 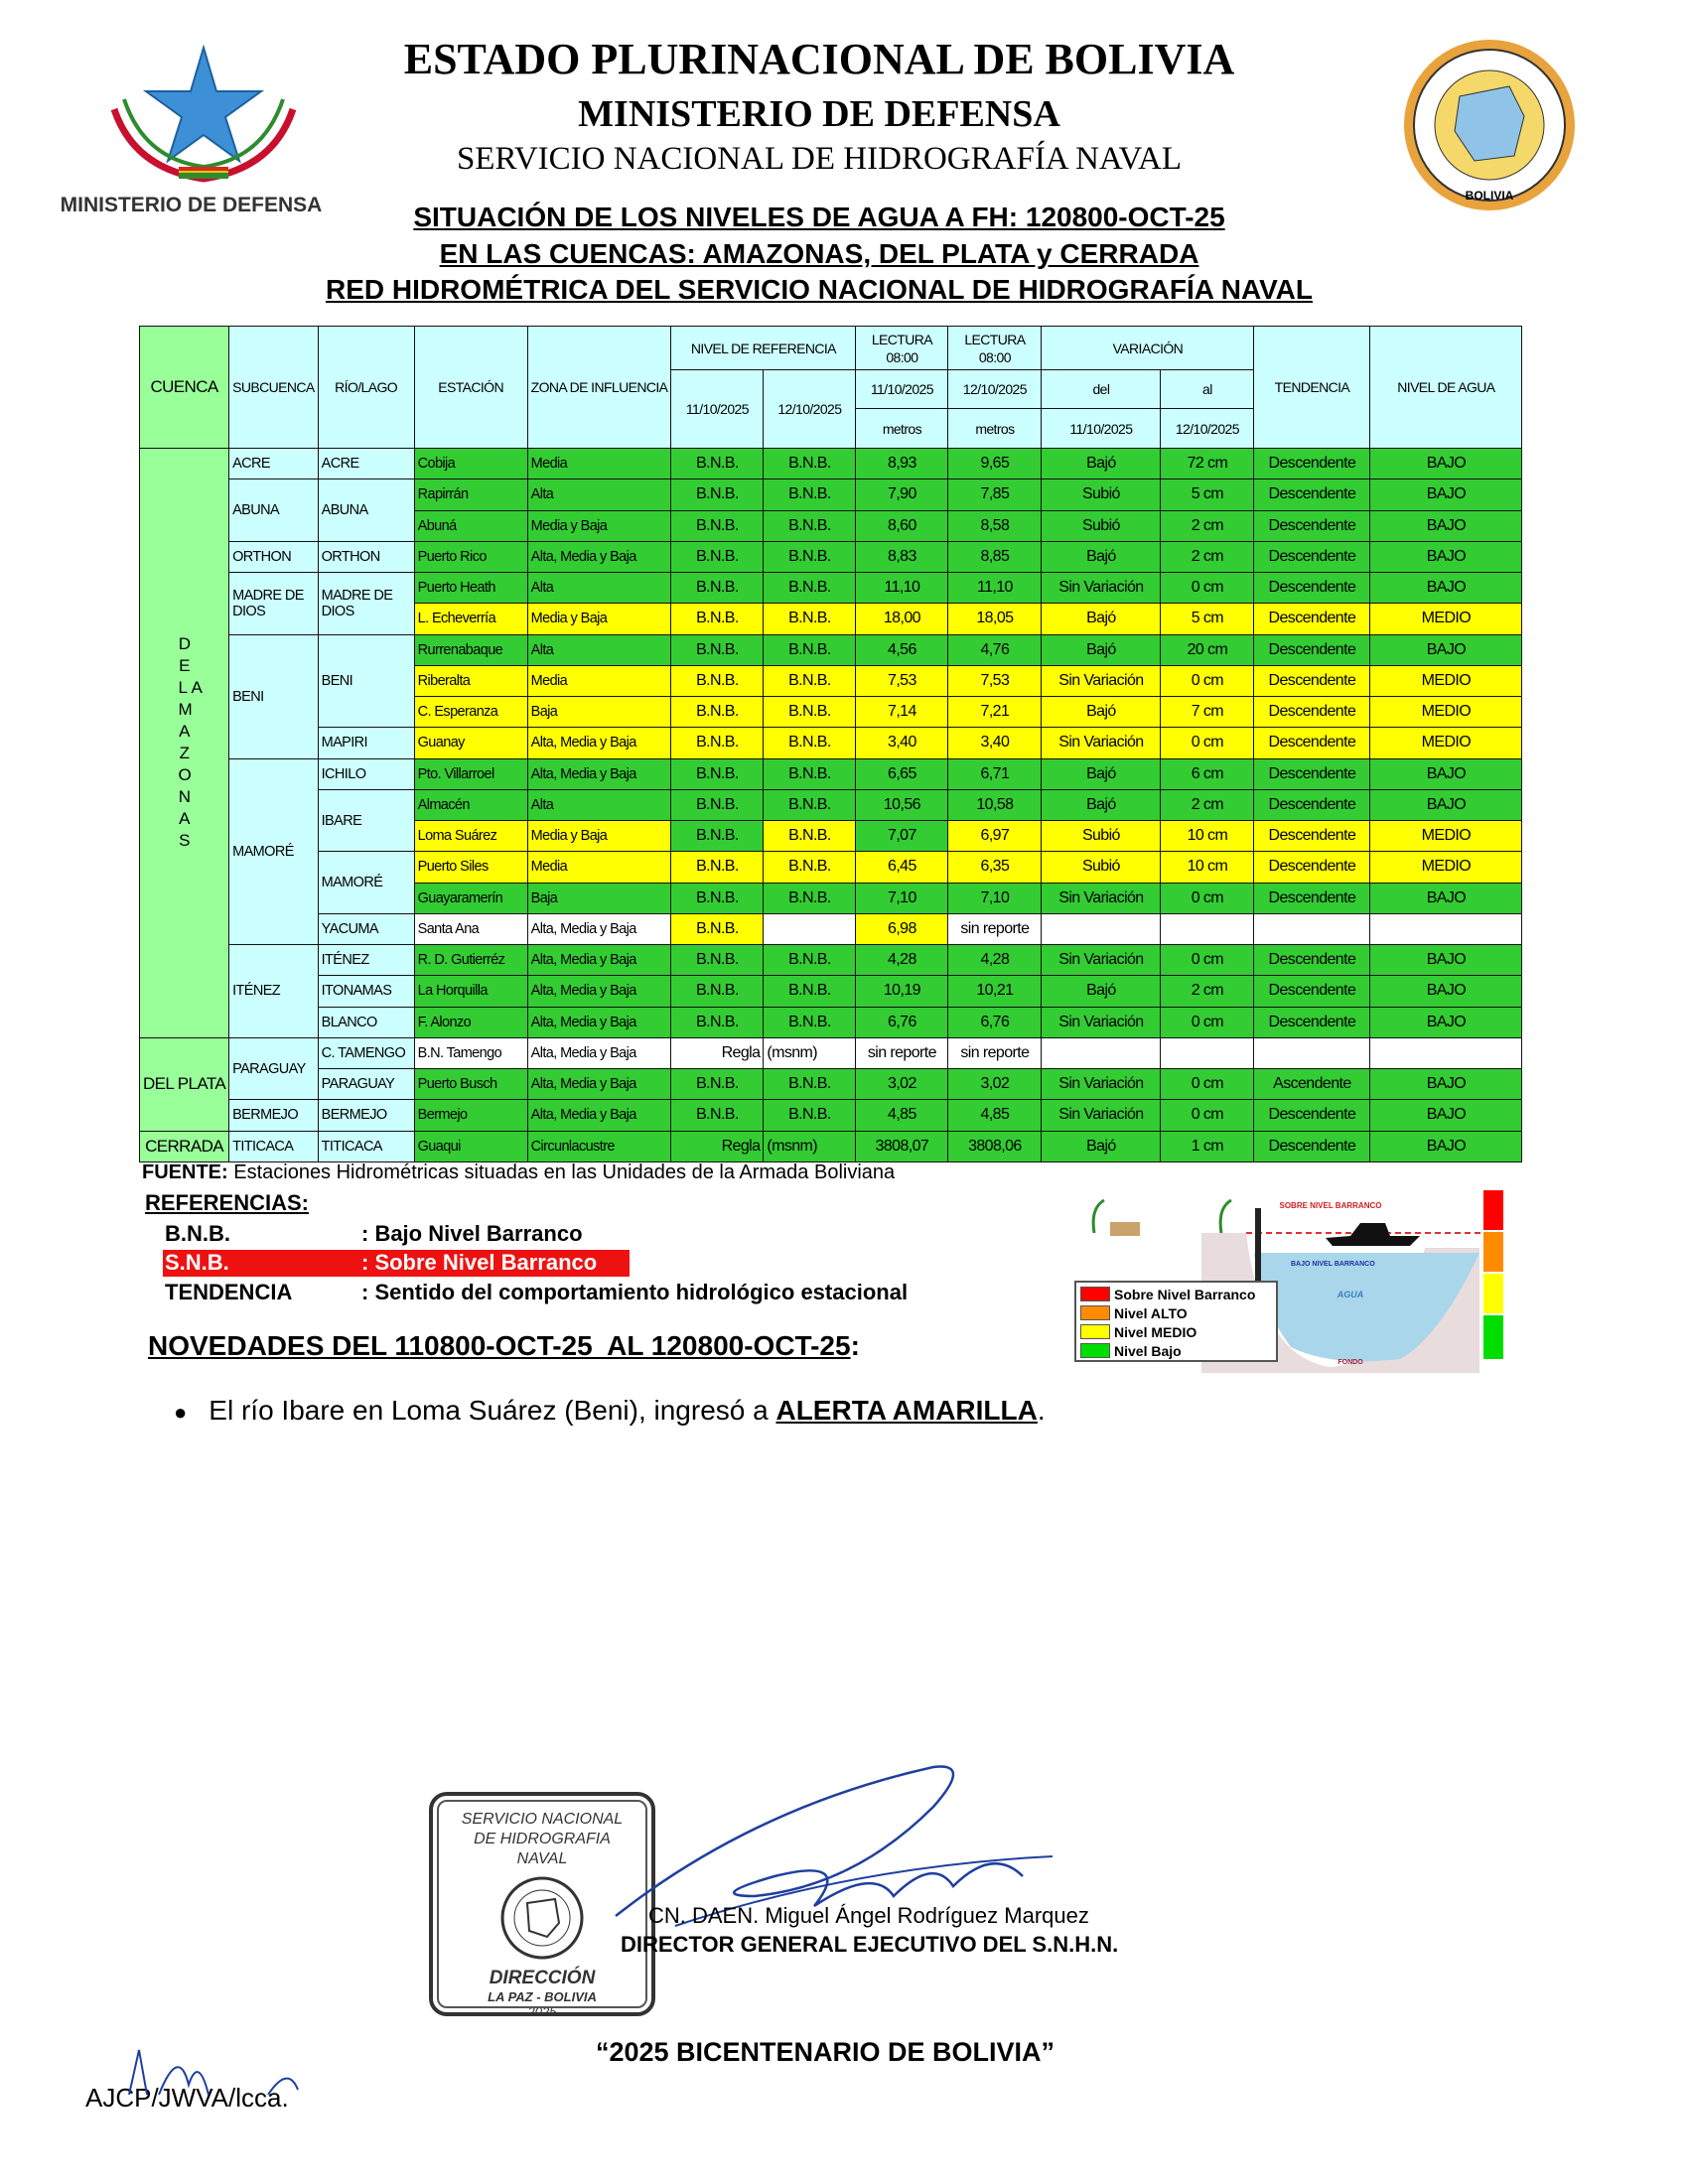 What do you see at coordinates (902, 1053) in the screenshot?
I see `cell-lectura-1: sin reporte` at bounding box center [902, 1053].